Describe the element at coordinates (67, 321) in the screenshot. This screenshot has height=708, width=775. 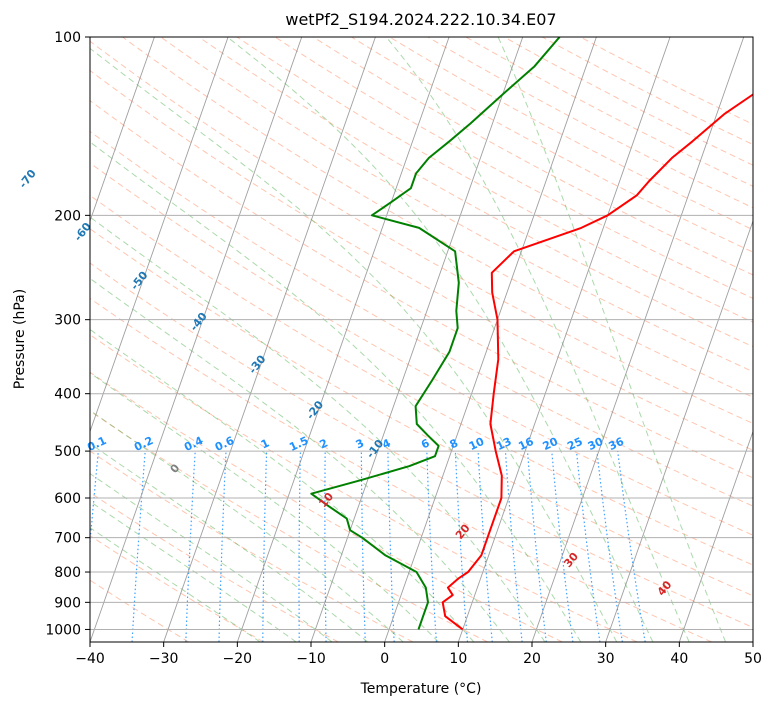
I see `y-tick-label: 300` at that location.